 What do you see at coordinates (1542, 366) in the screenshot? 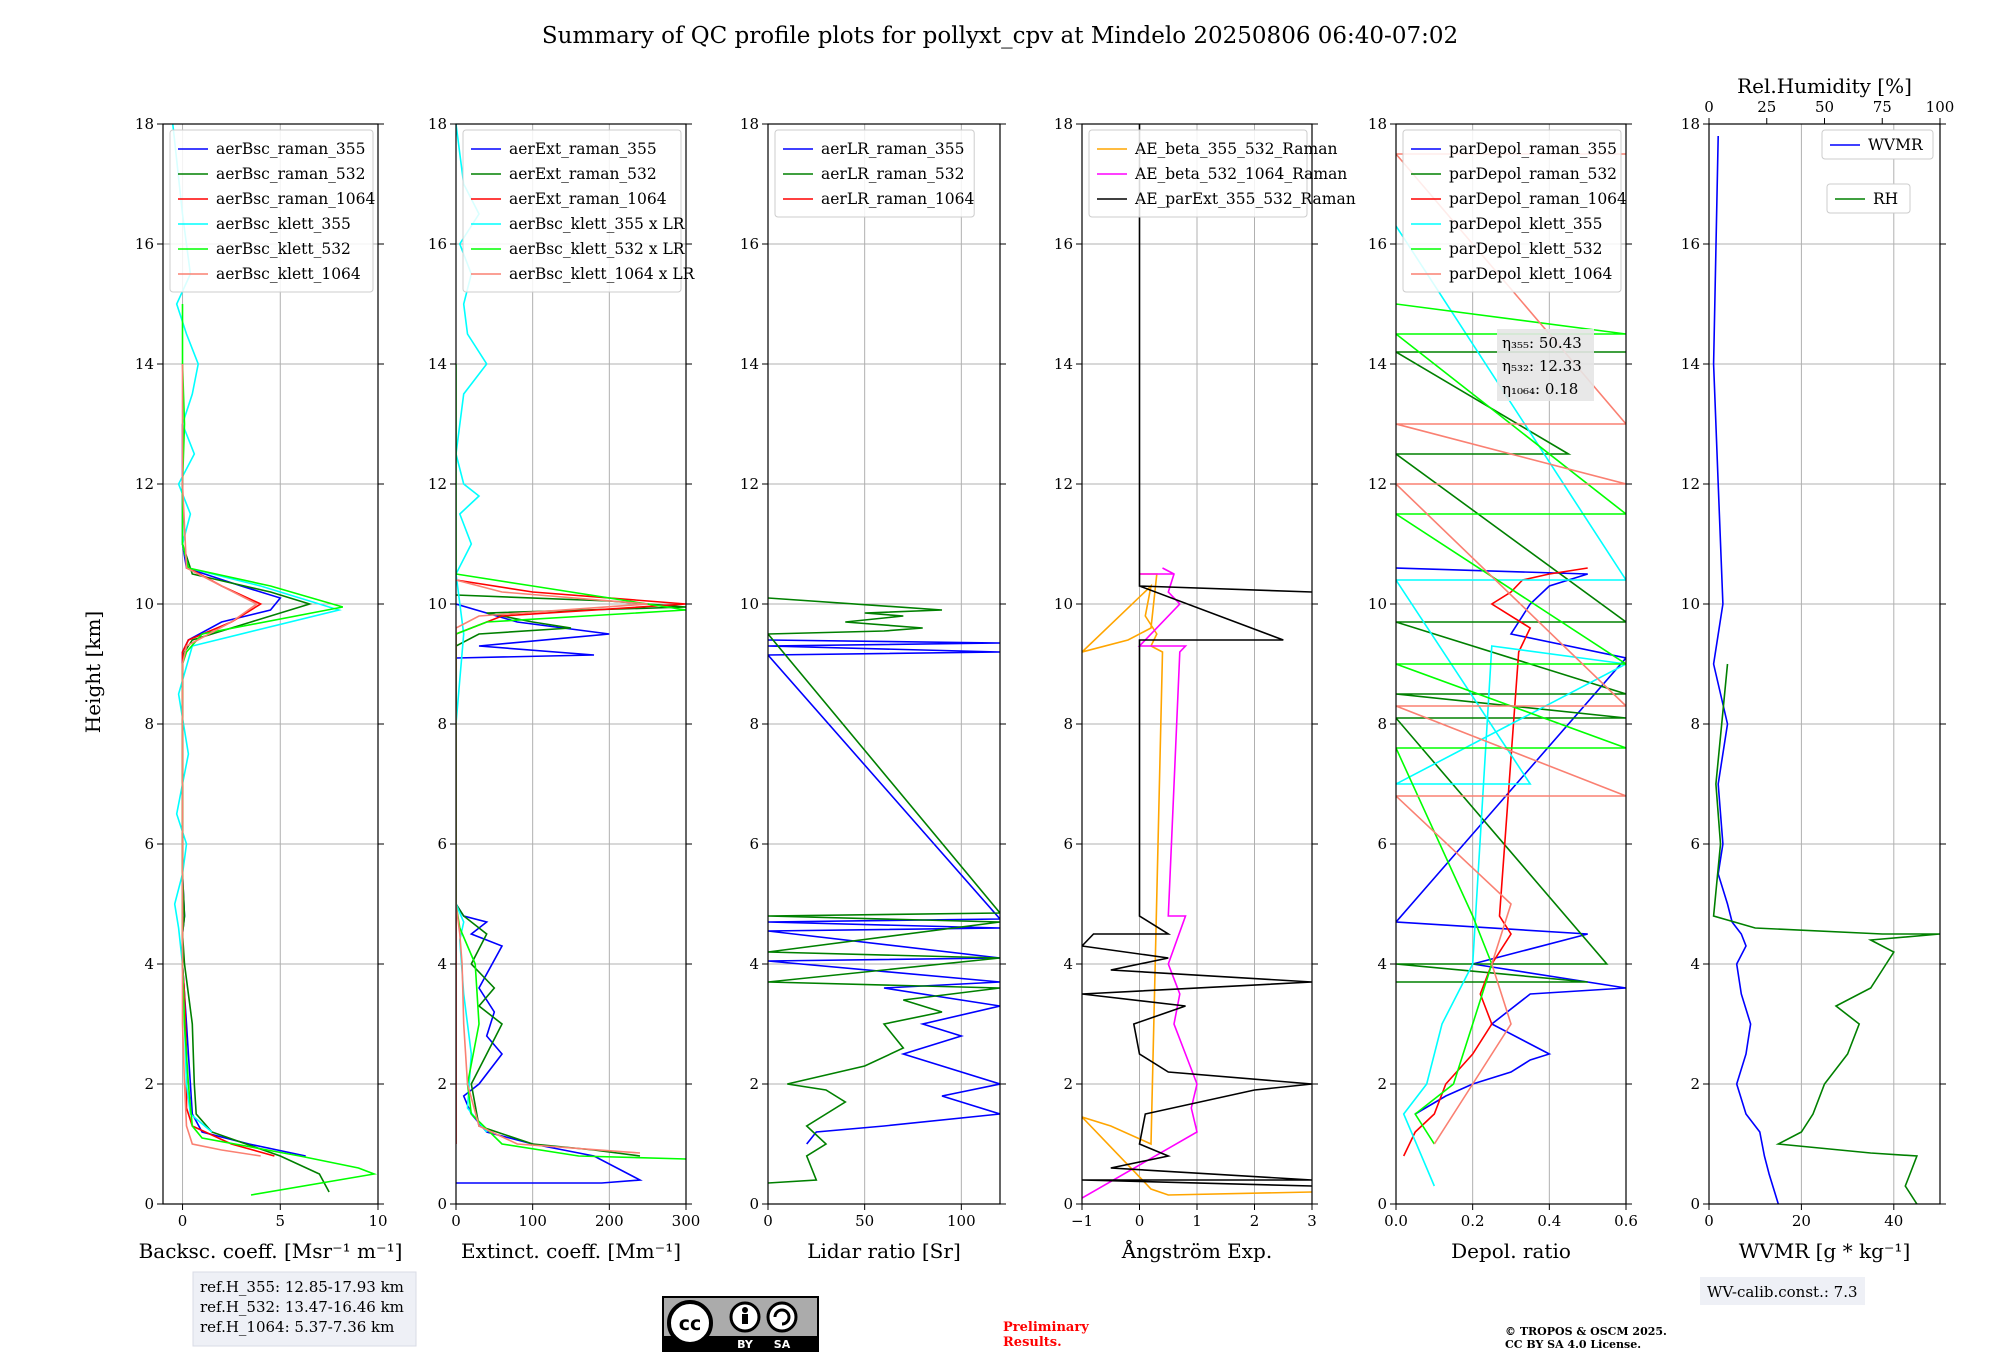
I see `eta-label-1: η₅₃₂: 12.33` at bounding box center [1542, 366].